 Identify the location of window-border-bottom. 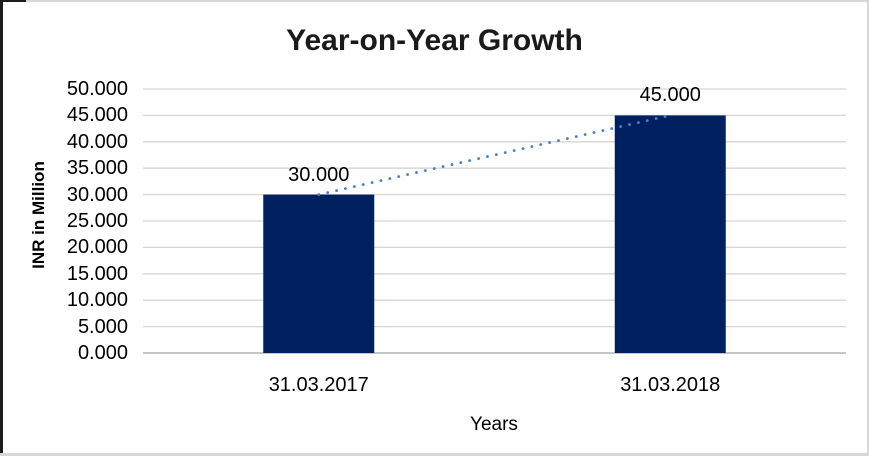
(434, 454).